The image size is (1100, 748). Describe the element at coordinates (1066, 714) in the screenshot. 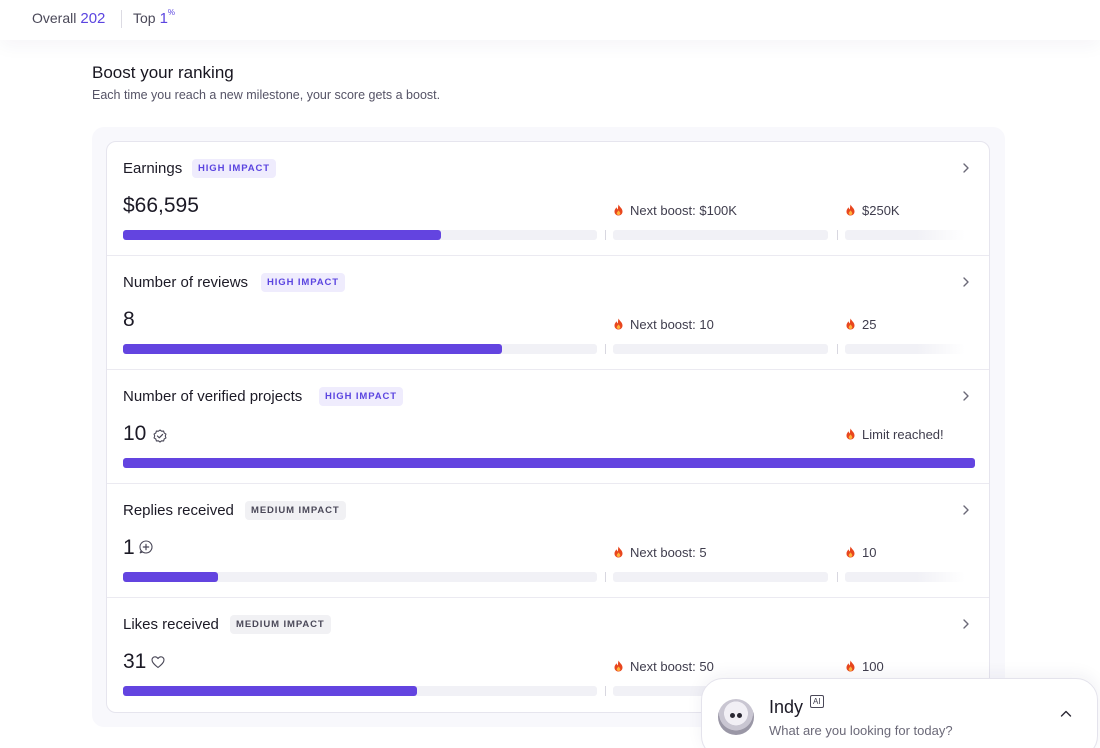

I see `chevron-up-icon` at that location.